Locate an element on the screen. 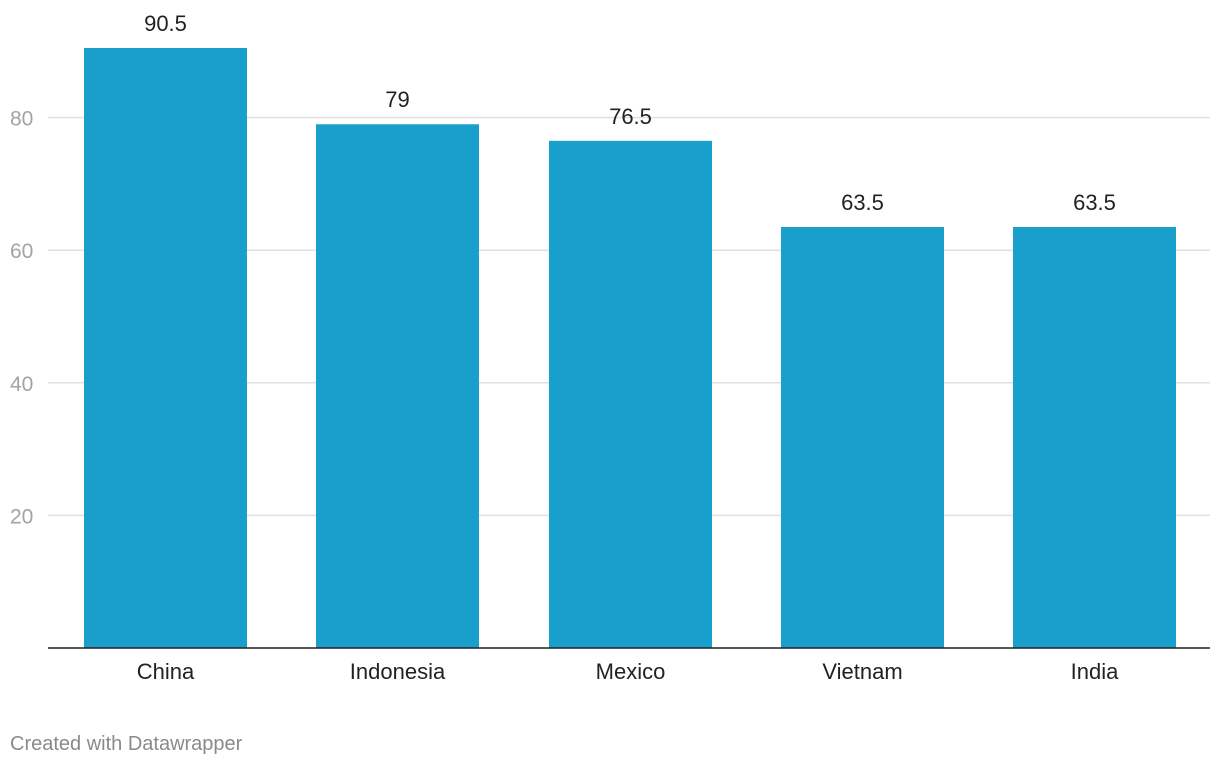 The height and width of the screenshot is (768, 1220). value-label-vietnam: 63.5 is located at coordinates (862, 202).